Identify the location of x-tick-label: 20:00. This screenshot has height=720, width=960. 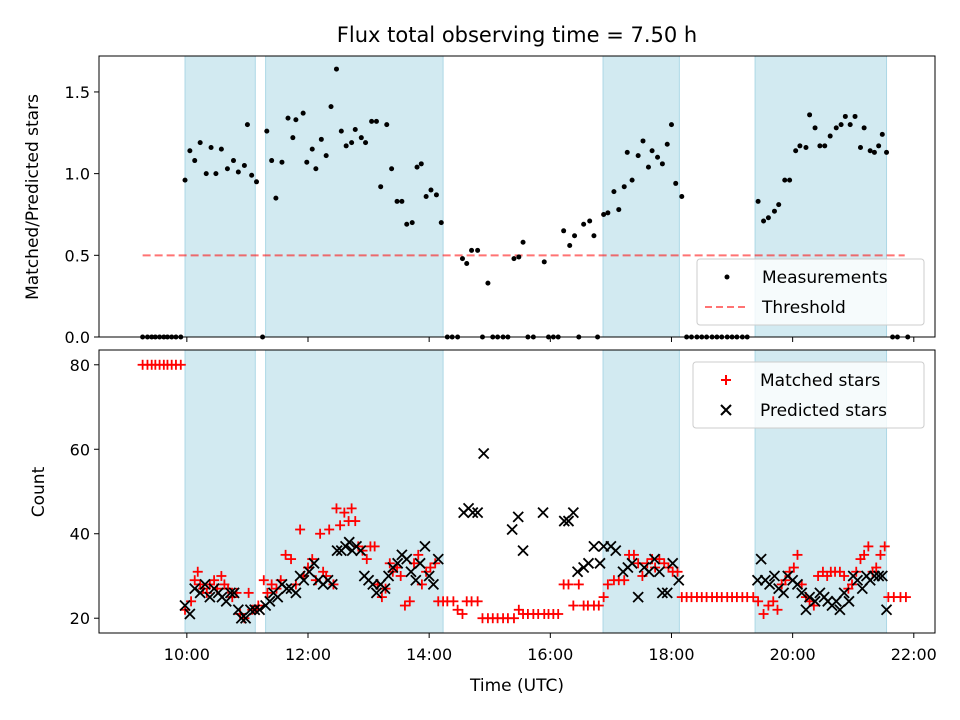
(793, 654).